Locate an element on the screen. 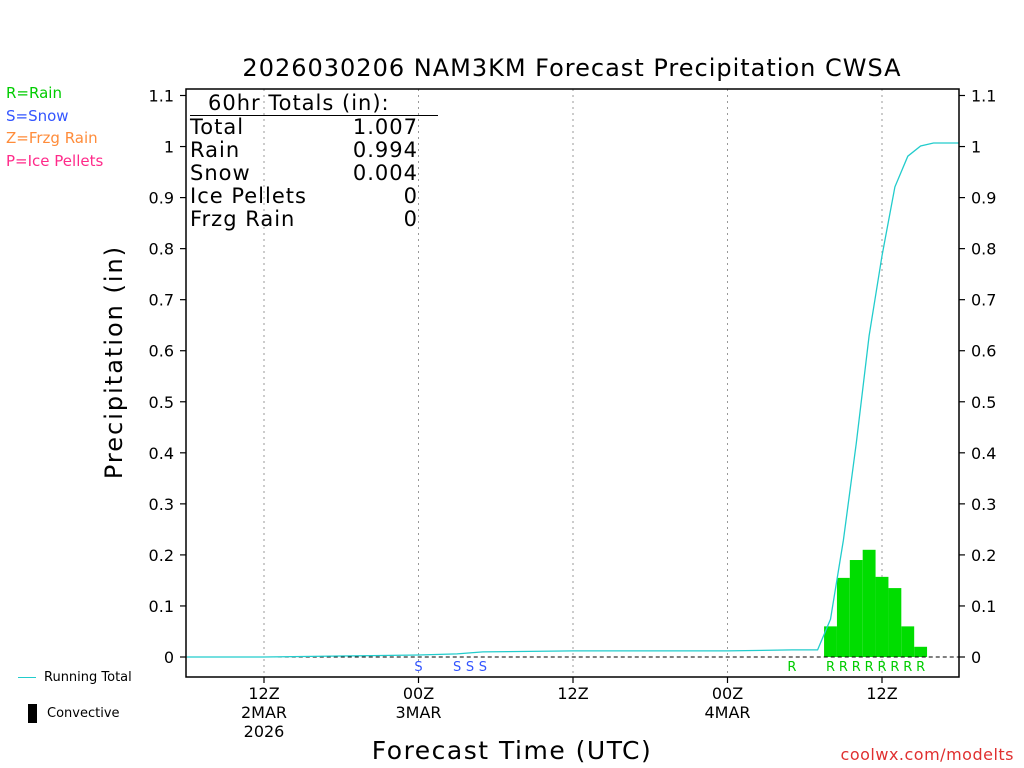 This screenshot has width=1024, height=768. convective-legend: Convective is located at coordinates (69, 713).